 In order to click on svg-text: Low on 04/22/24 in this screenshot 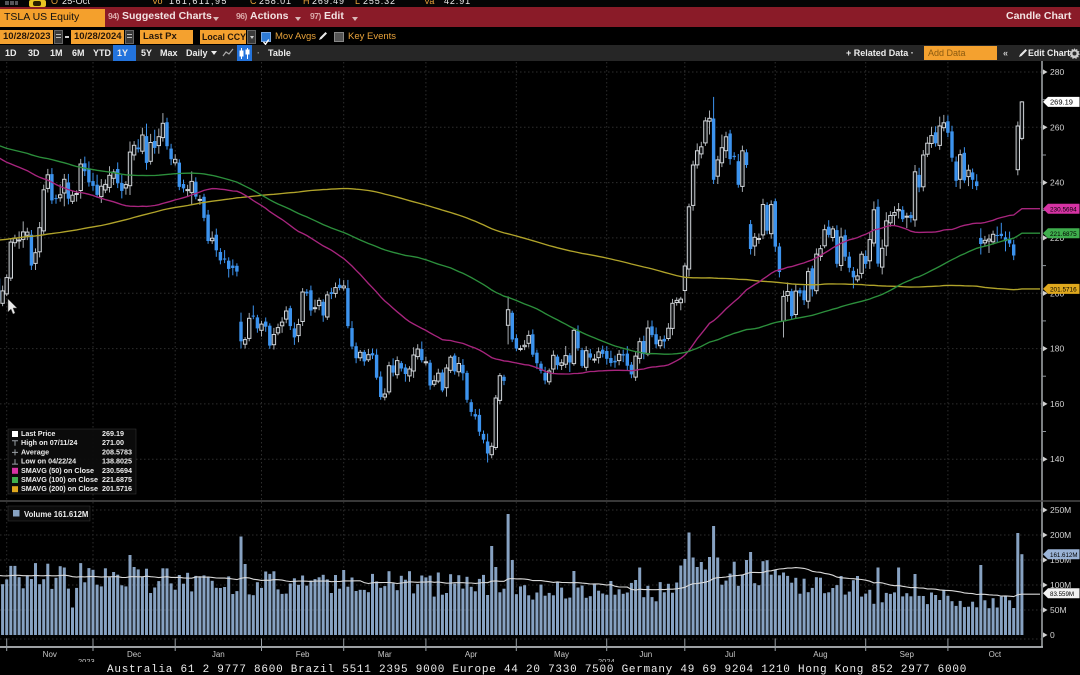, I will do `click(48, 461)`.